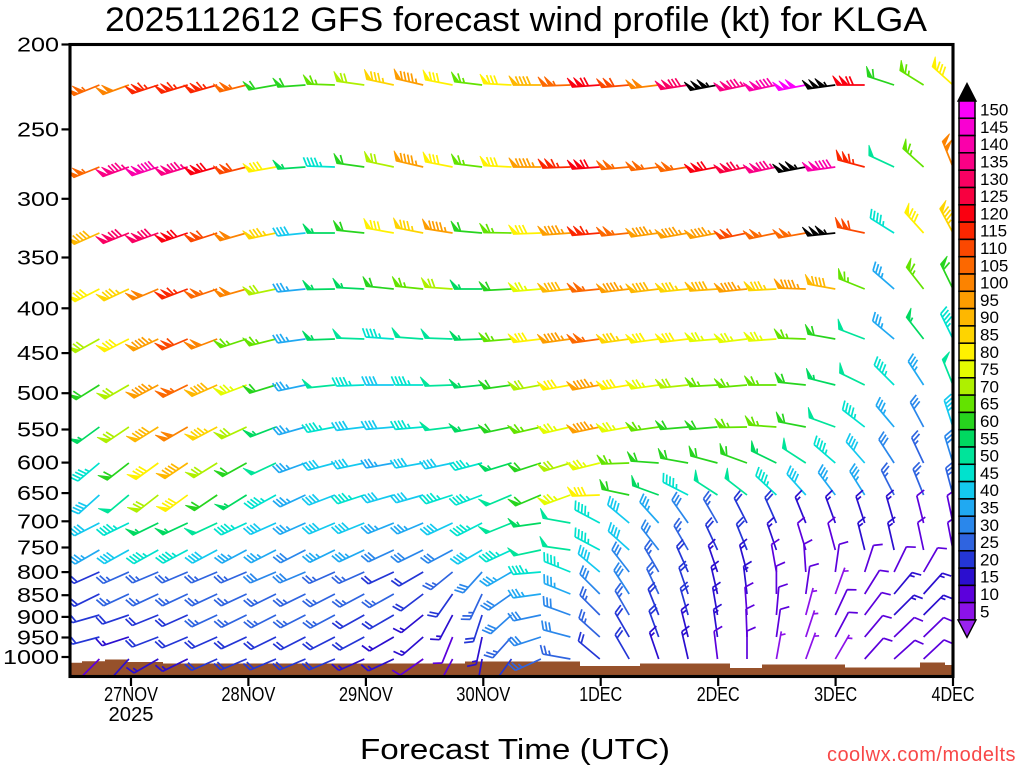  What do you see at coordinates (38, 617) in the screenshot?
I see `svg-text: 900` at bounding box center [38, 617].